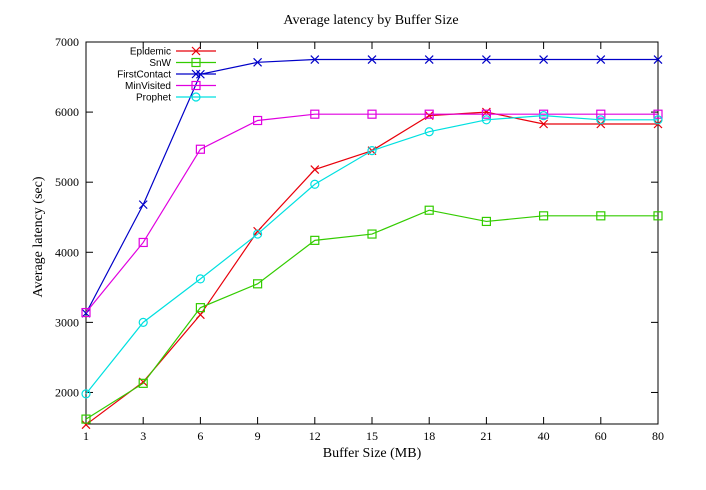 The width and height of the screenshot is (706, 490). I want to click on y-tick-label: 2000, so click(67, 392).